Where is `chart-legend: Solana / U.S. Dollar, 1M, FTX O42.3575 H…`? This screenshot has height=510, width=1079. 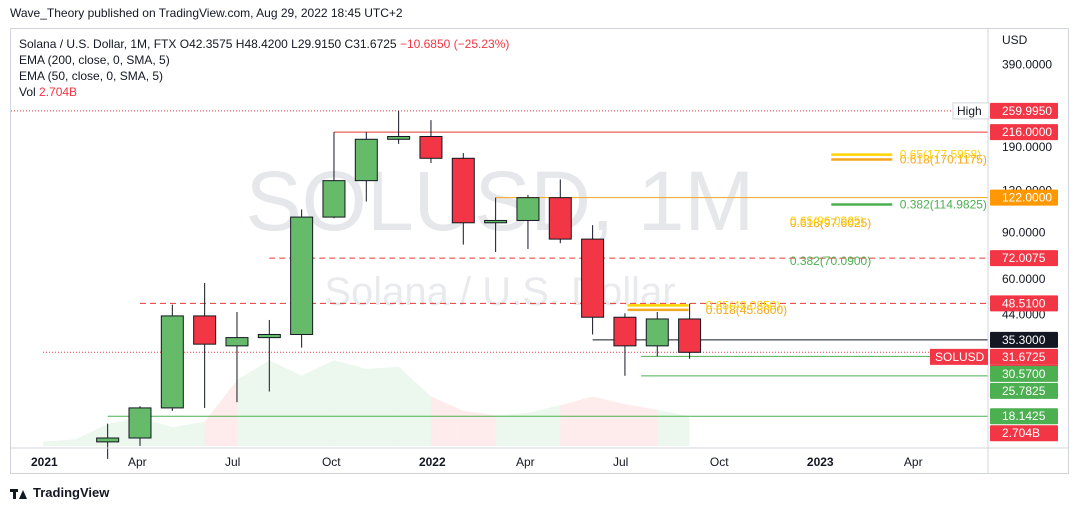
chart-legend: Solana / U.S. Dollar, 1M, FTX O42.3575 H… is located at coordinates (264, 68).